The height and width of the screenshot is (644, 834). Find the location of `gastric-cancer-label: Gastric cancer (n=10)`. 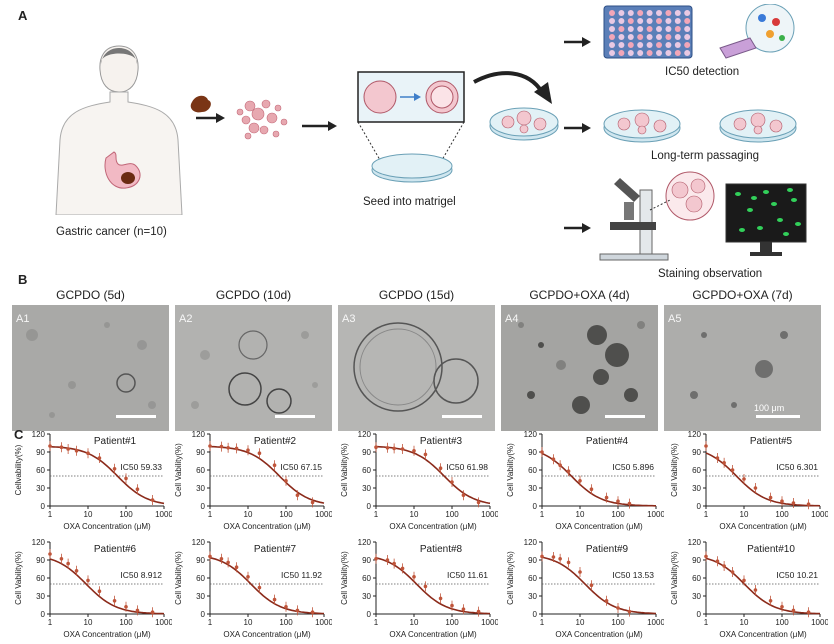

gastric-cancer-label: Gastric cancer (n=10) is located at coordinates (111, 232).